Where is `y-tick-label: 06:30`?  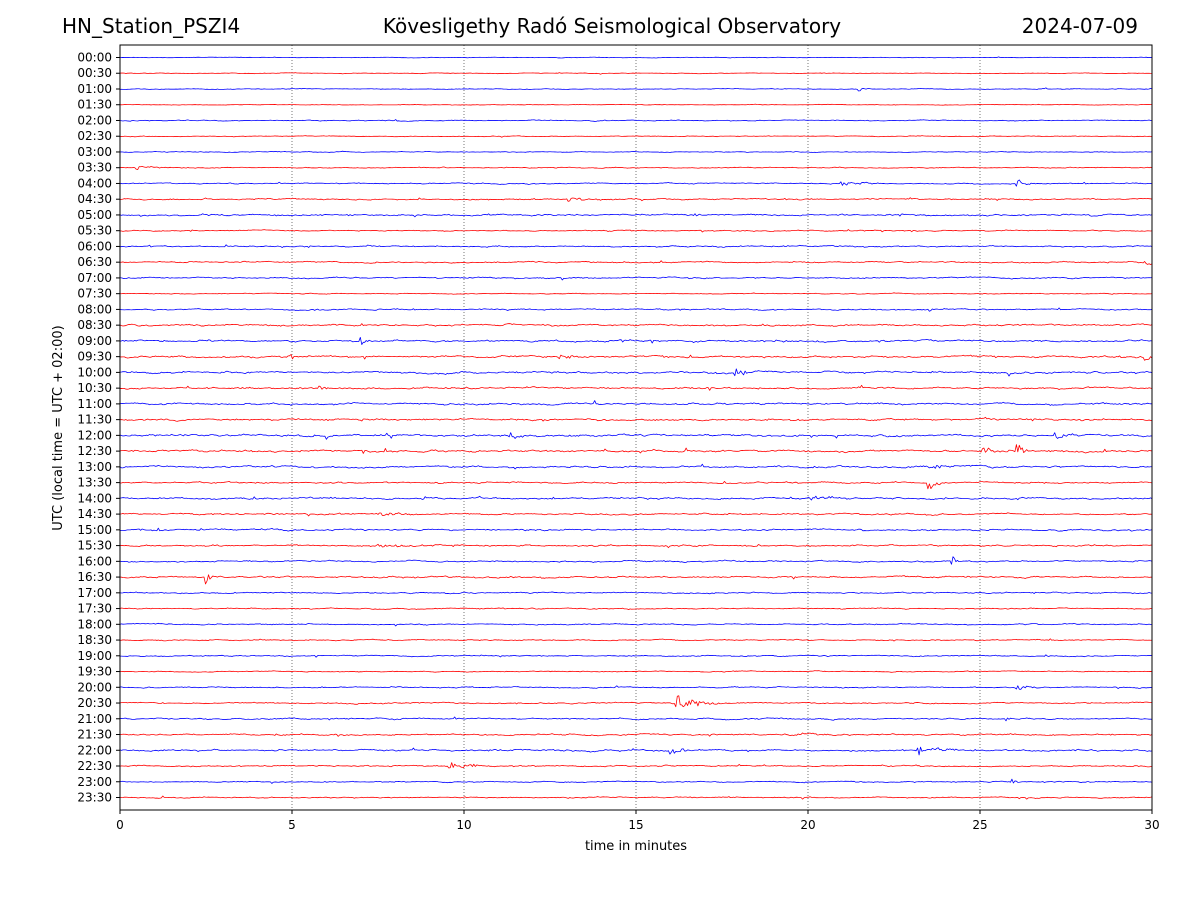 y-tick-label: 06:30 is located at coordinates (94, 262).